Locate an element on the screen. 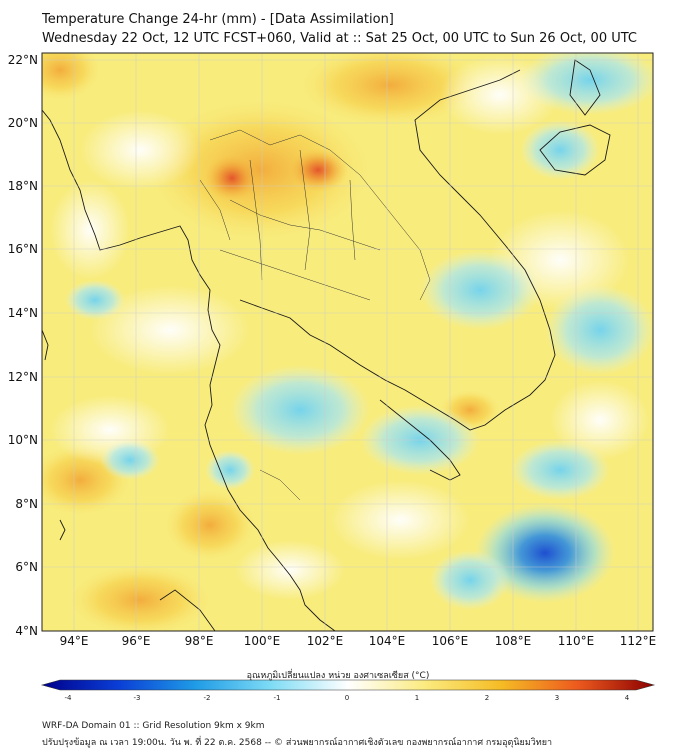  lon-tick-label: 104°E is located at coordinates (387, 641).